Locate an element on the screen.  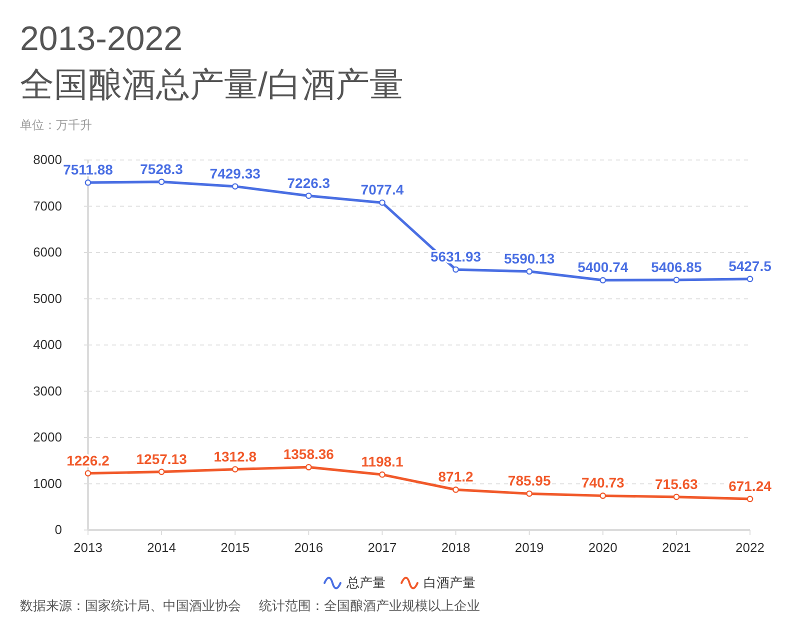
x-tick-label: 2018 is located at coordinates (455, 547).